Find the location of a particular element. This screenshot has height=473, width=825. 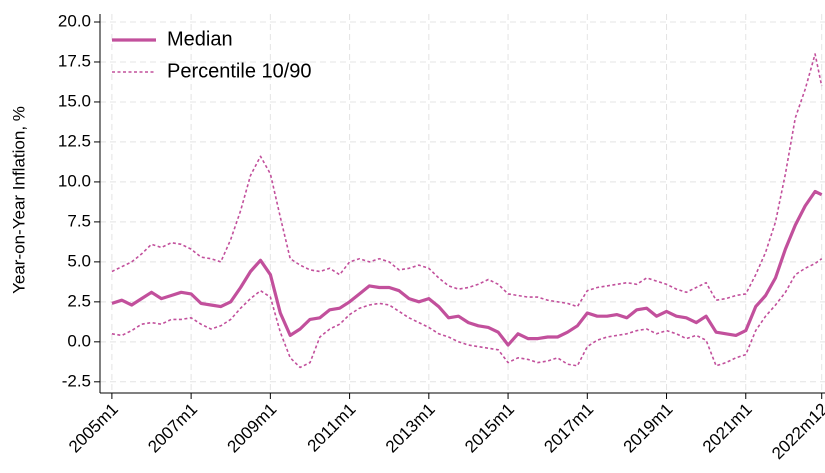

y-tick-label: 7.5 is located at coordinates (79, 220).